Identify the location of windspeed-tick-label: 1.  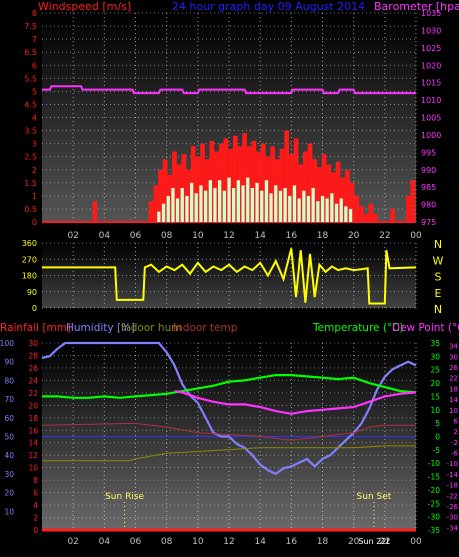
(34, 196).